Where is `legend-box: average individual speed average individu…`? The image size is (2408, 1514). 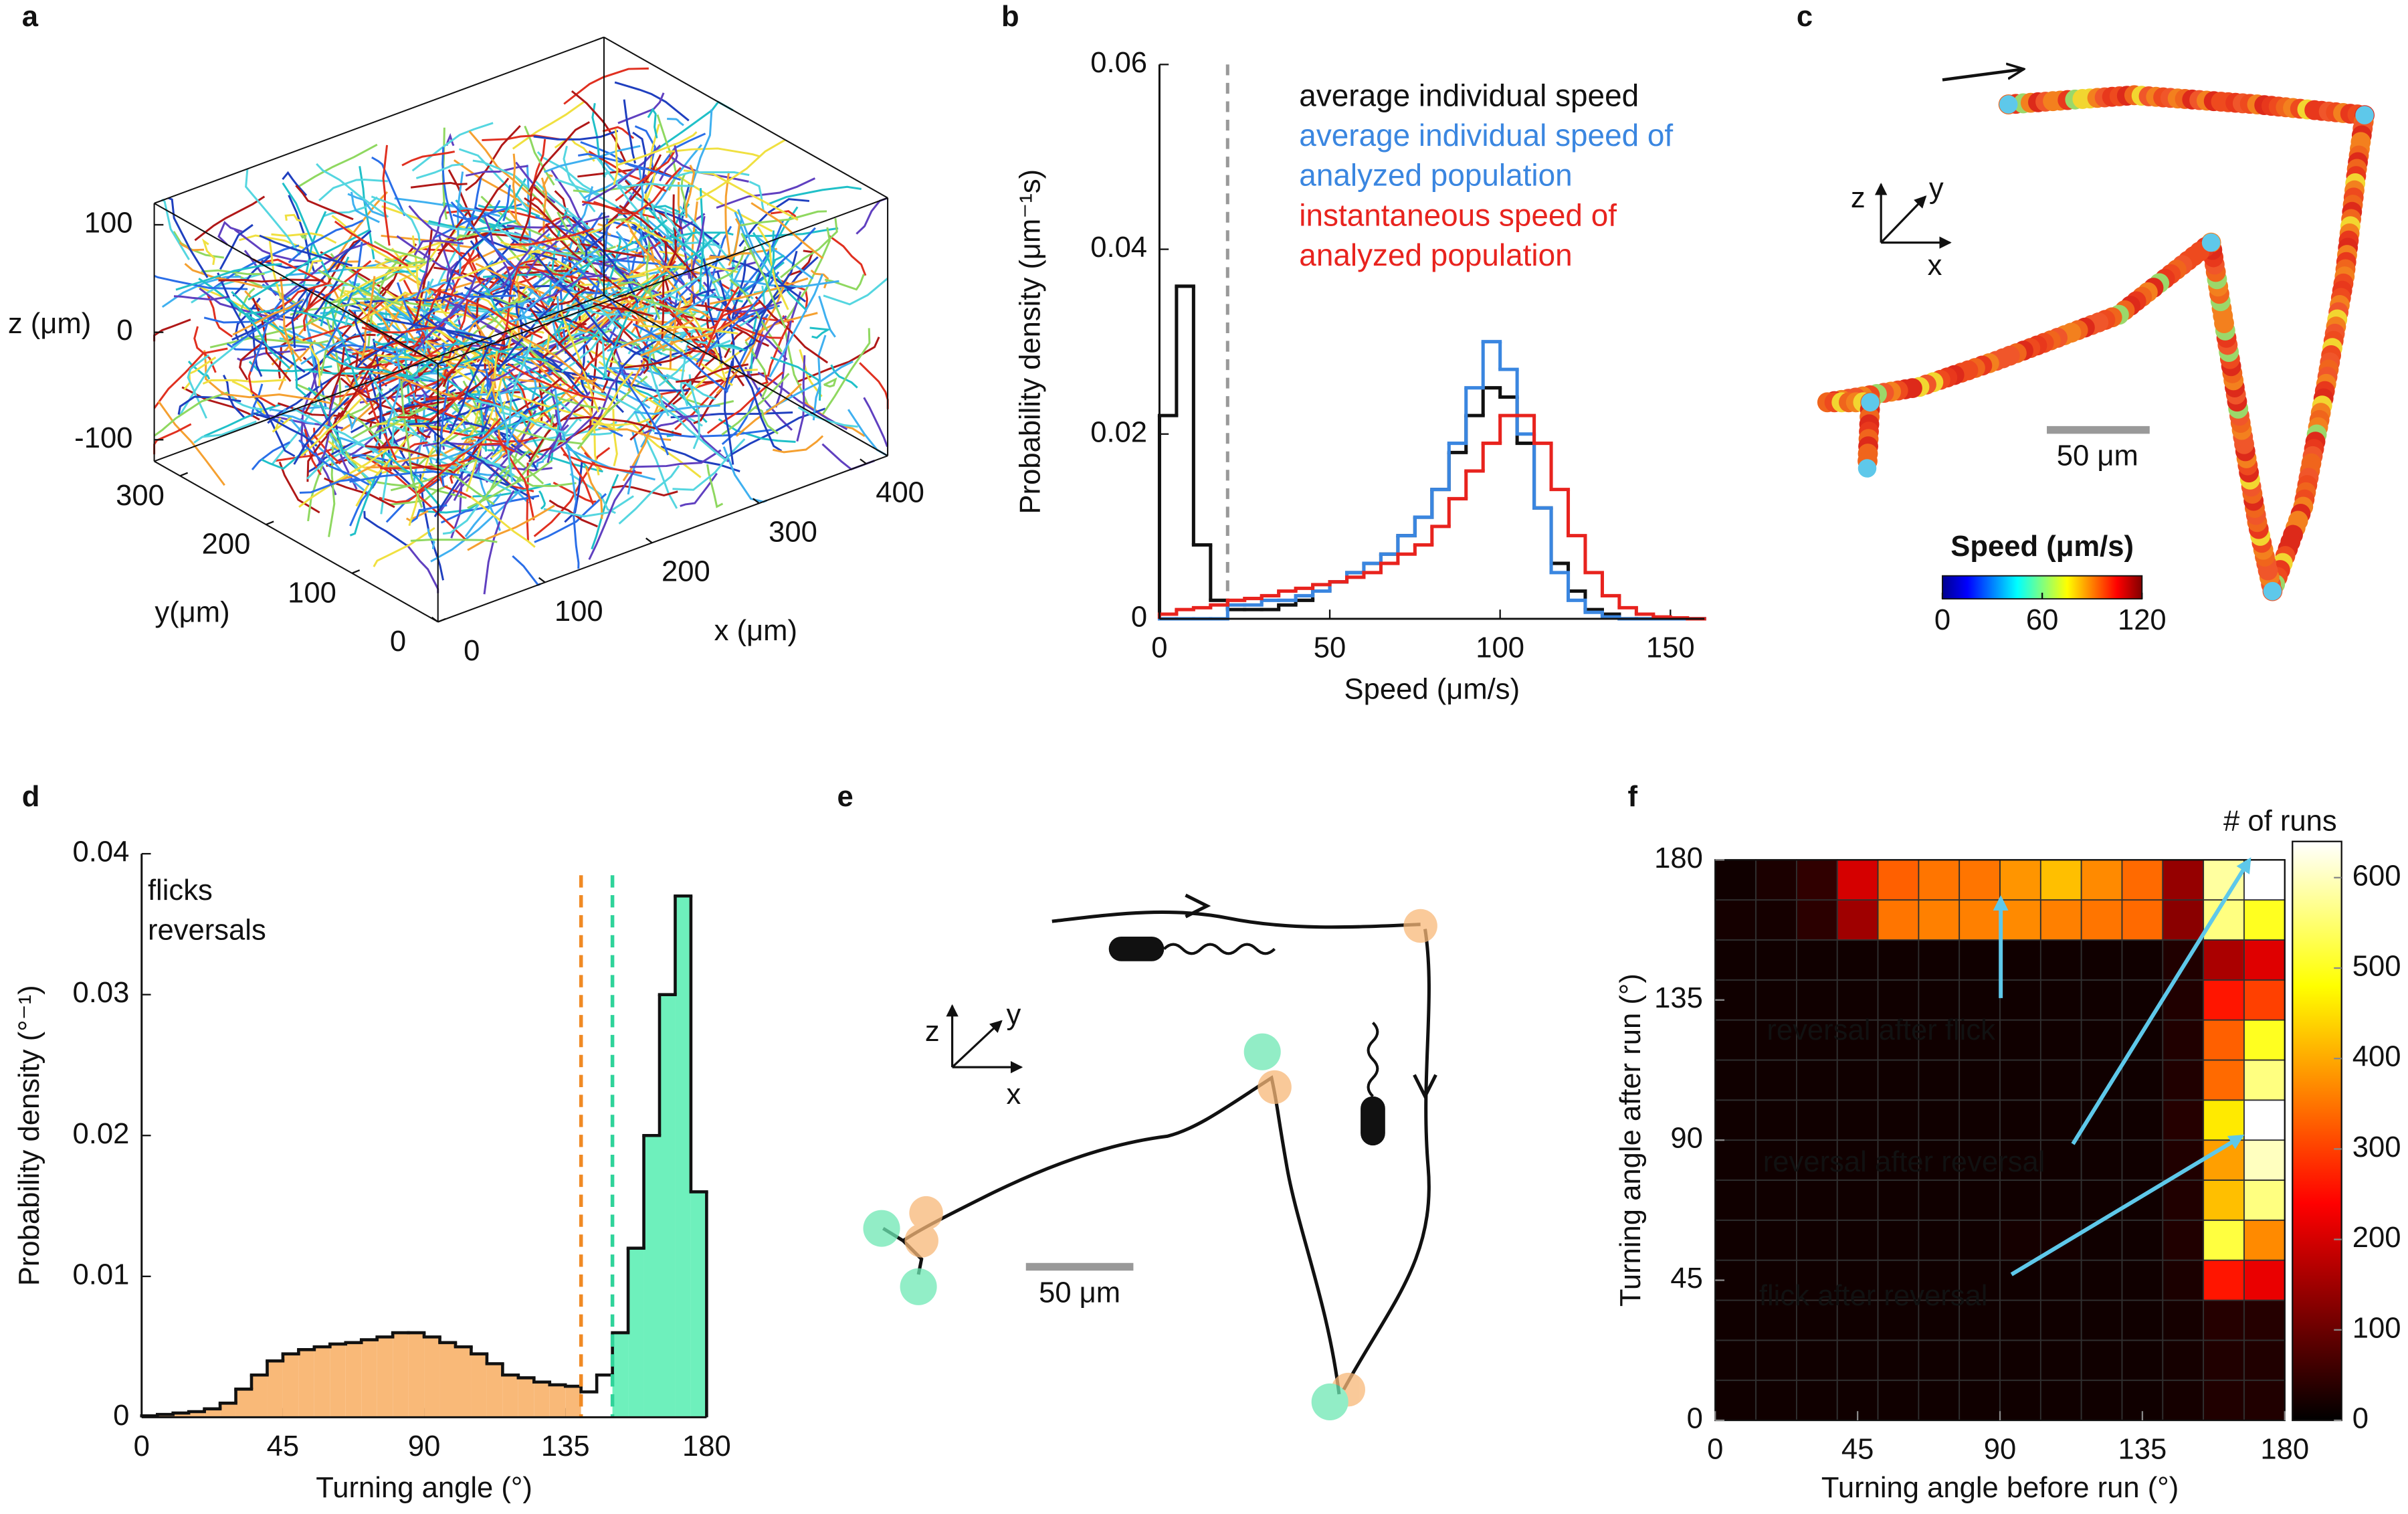 legend-box: average individual speed average individu… is located at coordinates (1500, 176).